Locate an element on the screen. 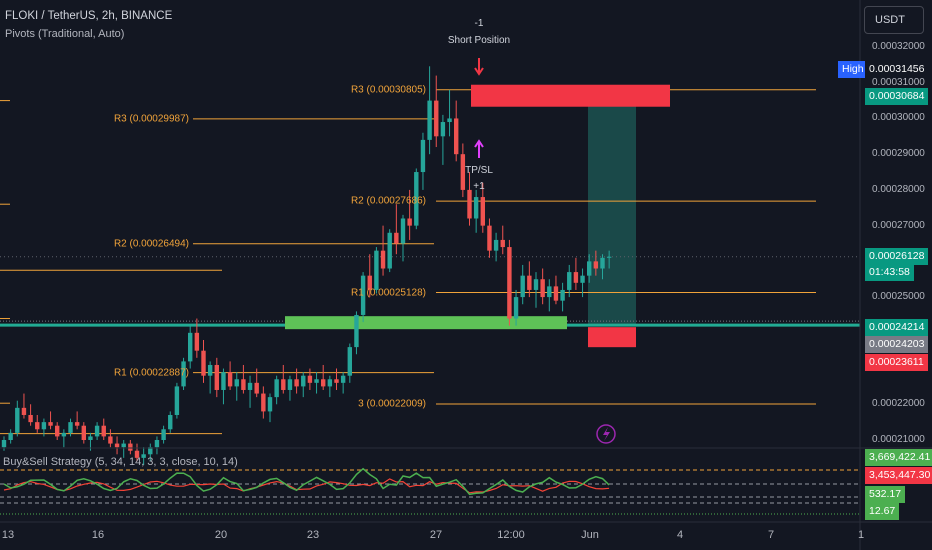  stop-loss-box is located at coordinates (570, 95).